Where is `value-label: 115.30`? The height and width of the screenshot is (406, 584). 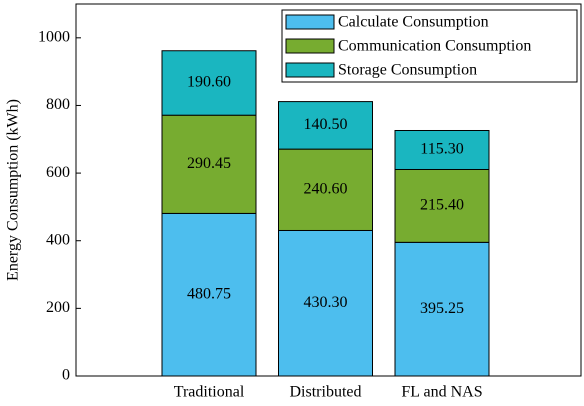 value-label: 115.30 is located at coordinates (441, 149).